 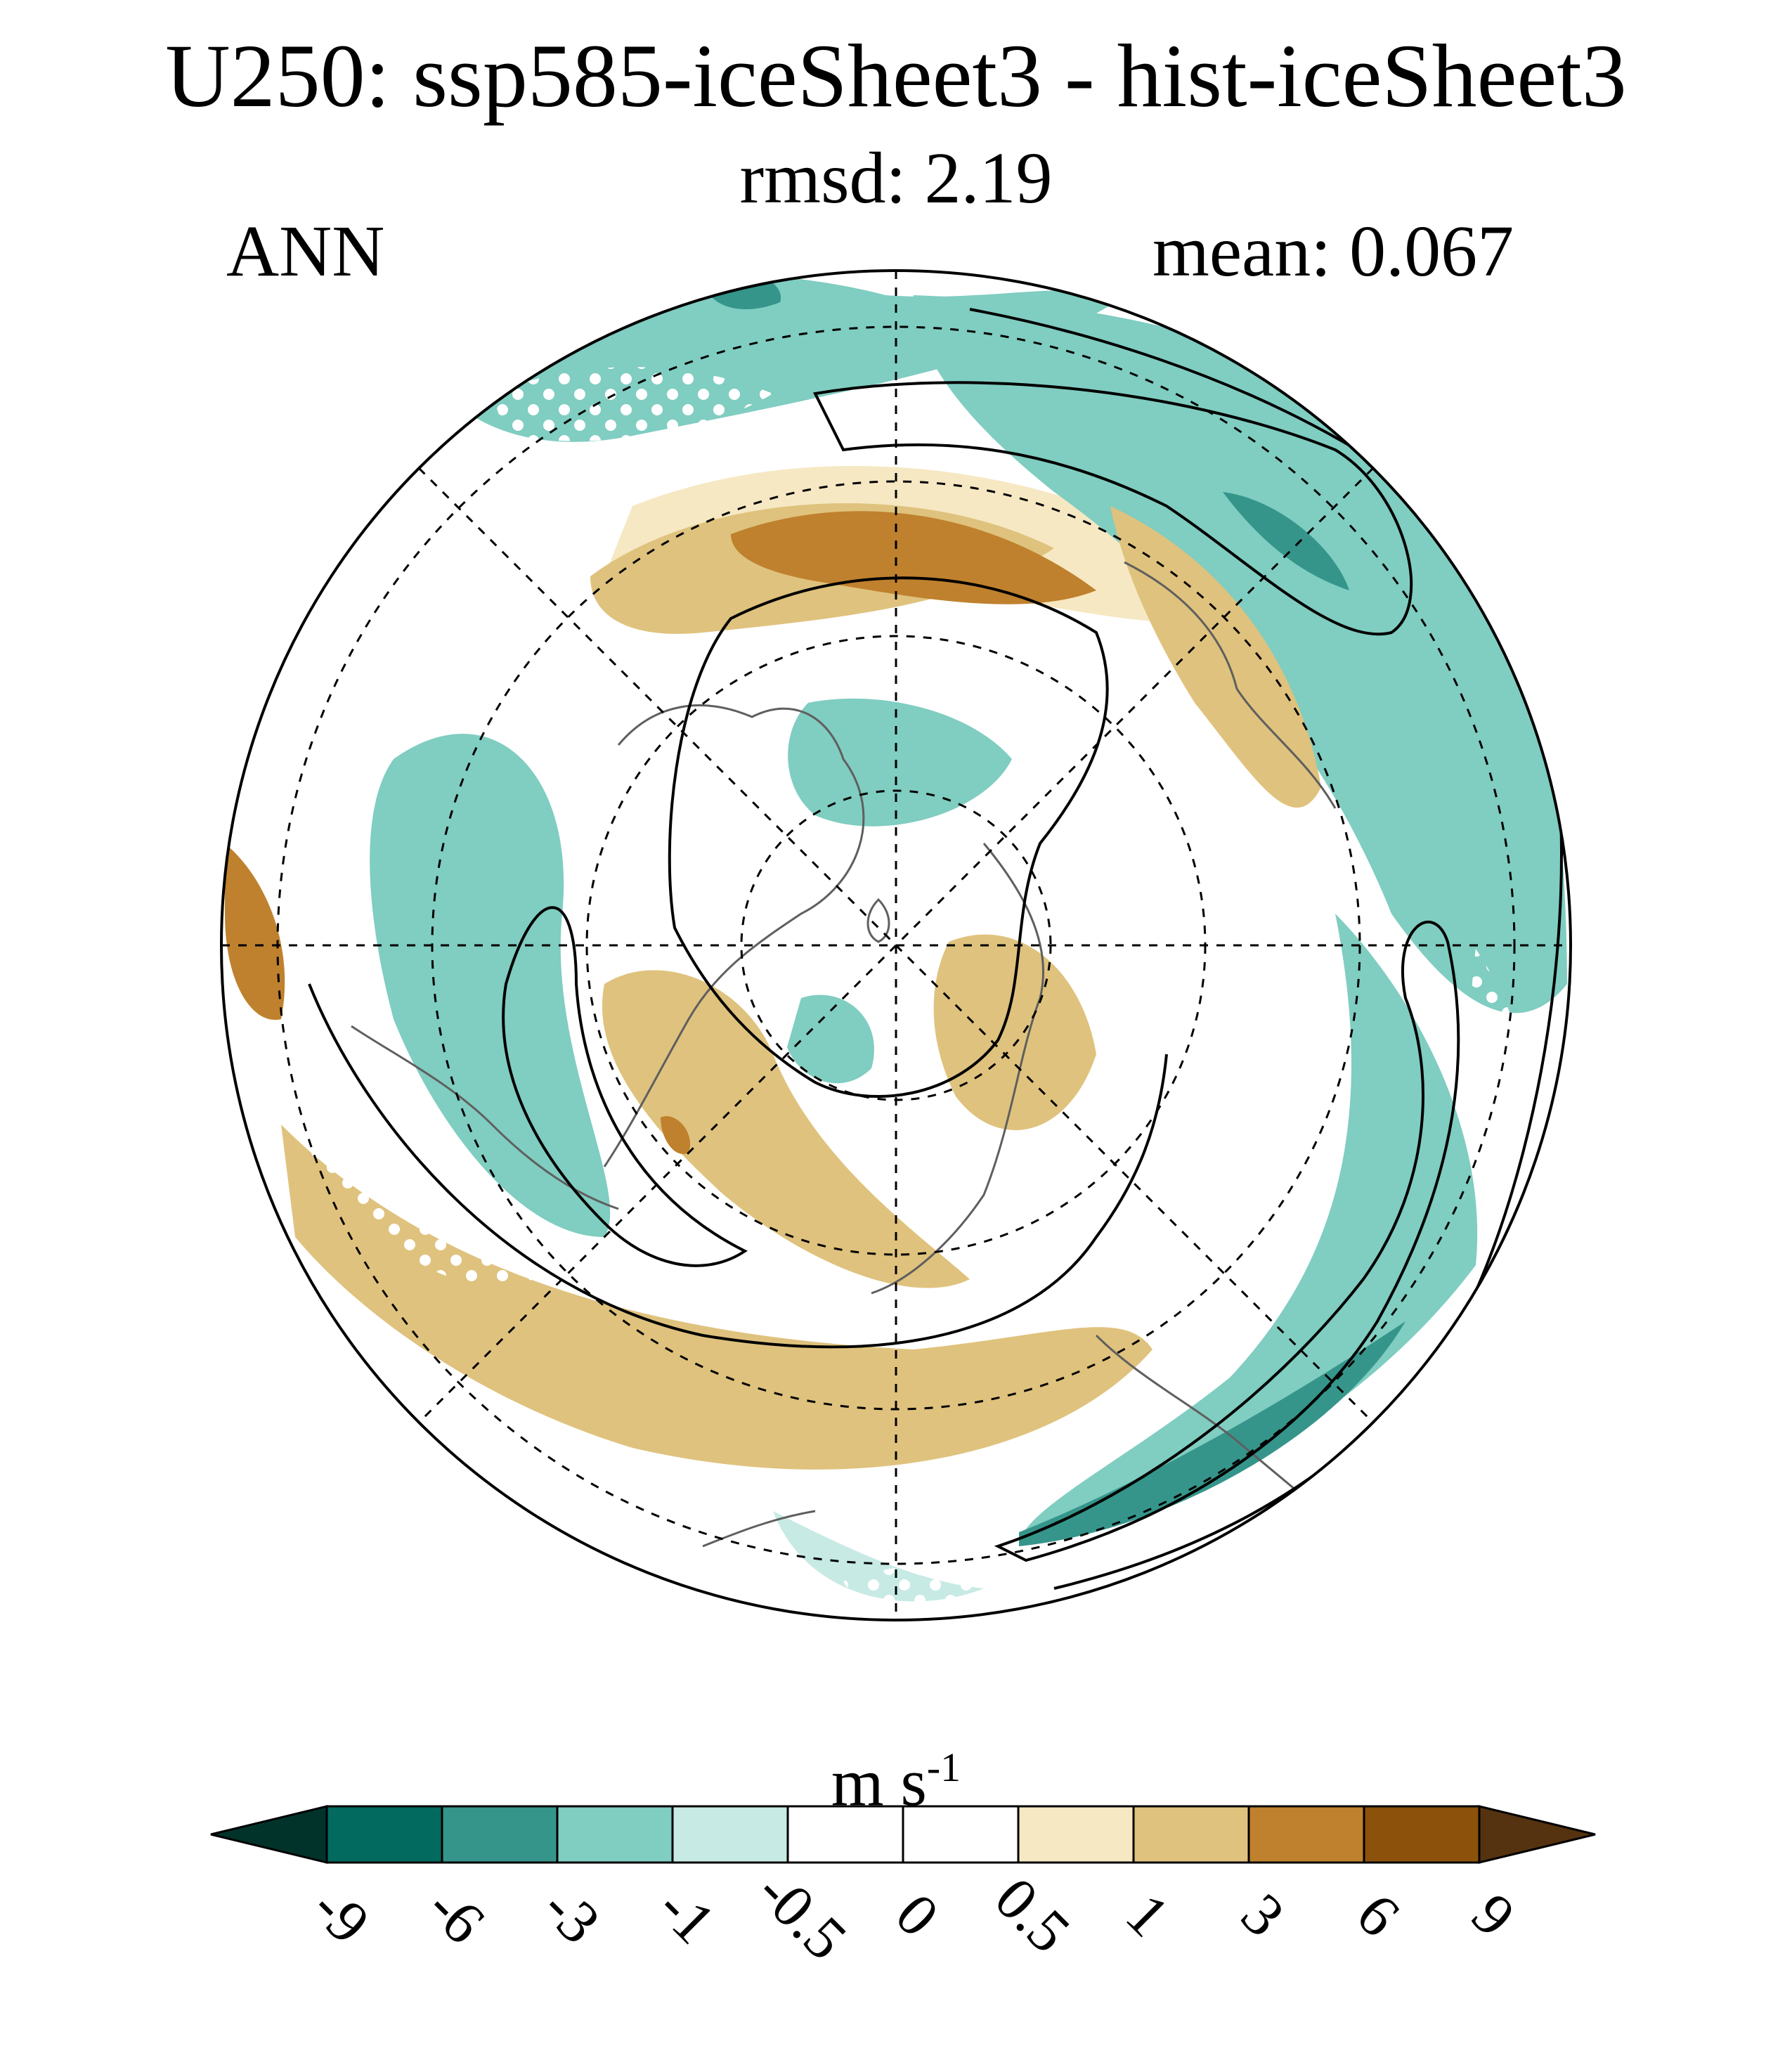 I want to click on east-positive-anomaly-band, so click(x=1215, y=657).